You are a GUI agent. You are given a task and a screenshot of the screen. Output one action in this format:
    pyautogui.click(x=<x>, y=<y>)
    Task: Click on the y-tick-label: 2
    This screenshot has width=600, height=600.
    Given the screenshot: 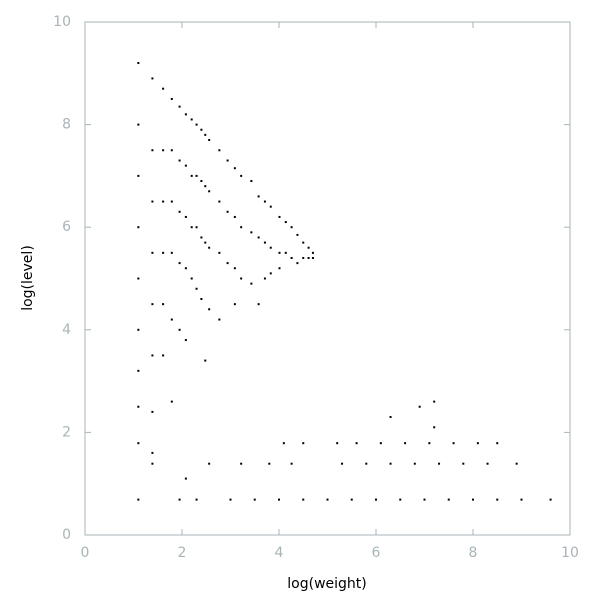 What is the action you would take?
    pyautogui.click(x=66, y=432)
    